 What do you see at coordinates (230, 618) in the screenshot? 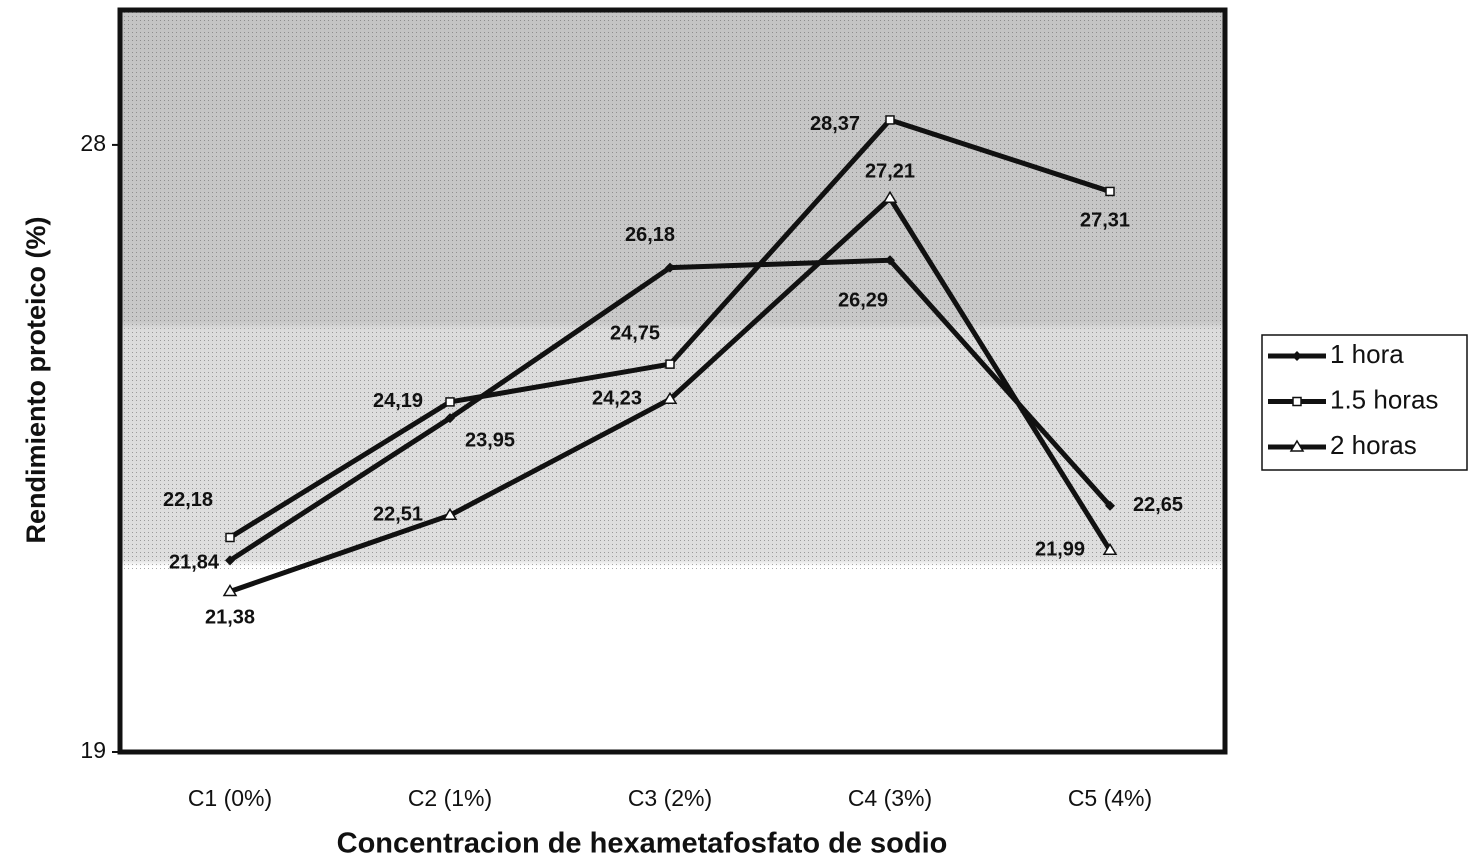
I see `data-label: 21,38` at bounding box center [230, 618].